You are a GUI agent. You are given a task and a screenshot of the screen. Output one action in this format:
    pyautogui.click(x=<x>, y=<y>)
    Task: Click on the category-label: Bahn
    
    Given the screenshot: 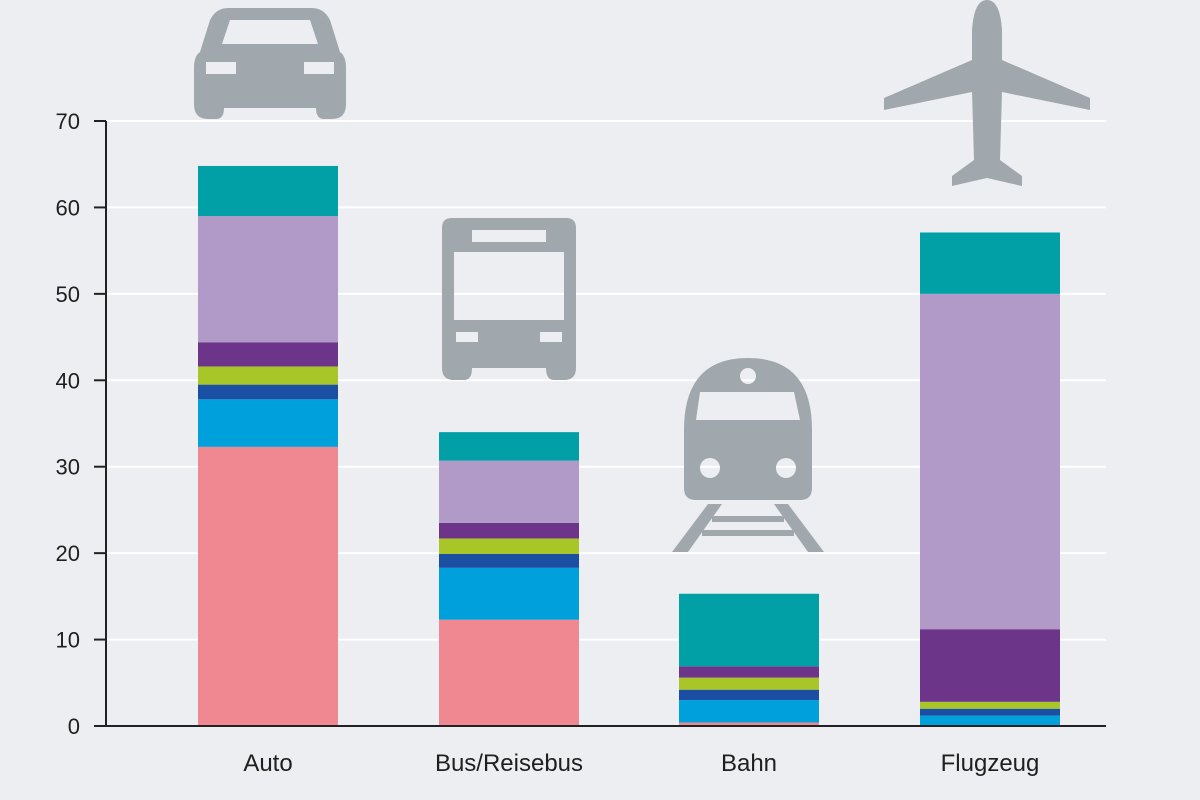 What is the action you would take?
    pyautogui.click(x=749, y=763)
    